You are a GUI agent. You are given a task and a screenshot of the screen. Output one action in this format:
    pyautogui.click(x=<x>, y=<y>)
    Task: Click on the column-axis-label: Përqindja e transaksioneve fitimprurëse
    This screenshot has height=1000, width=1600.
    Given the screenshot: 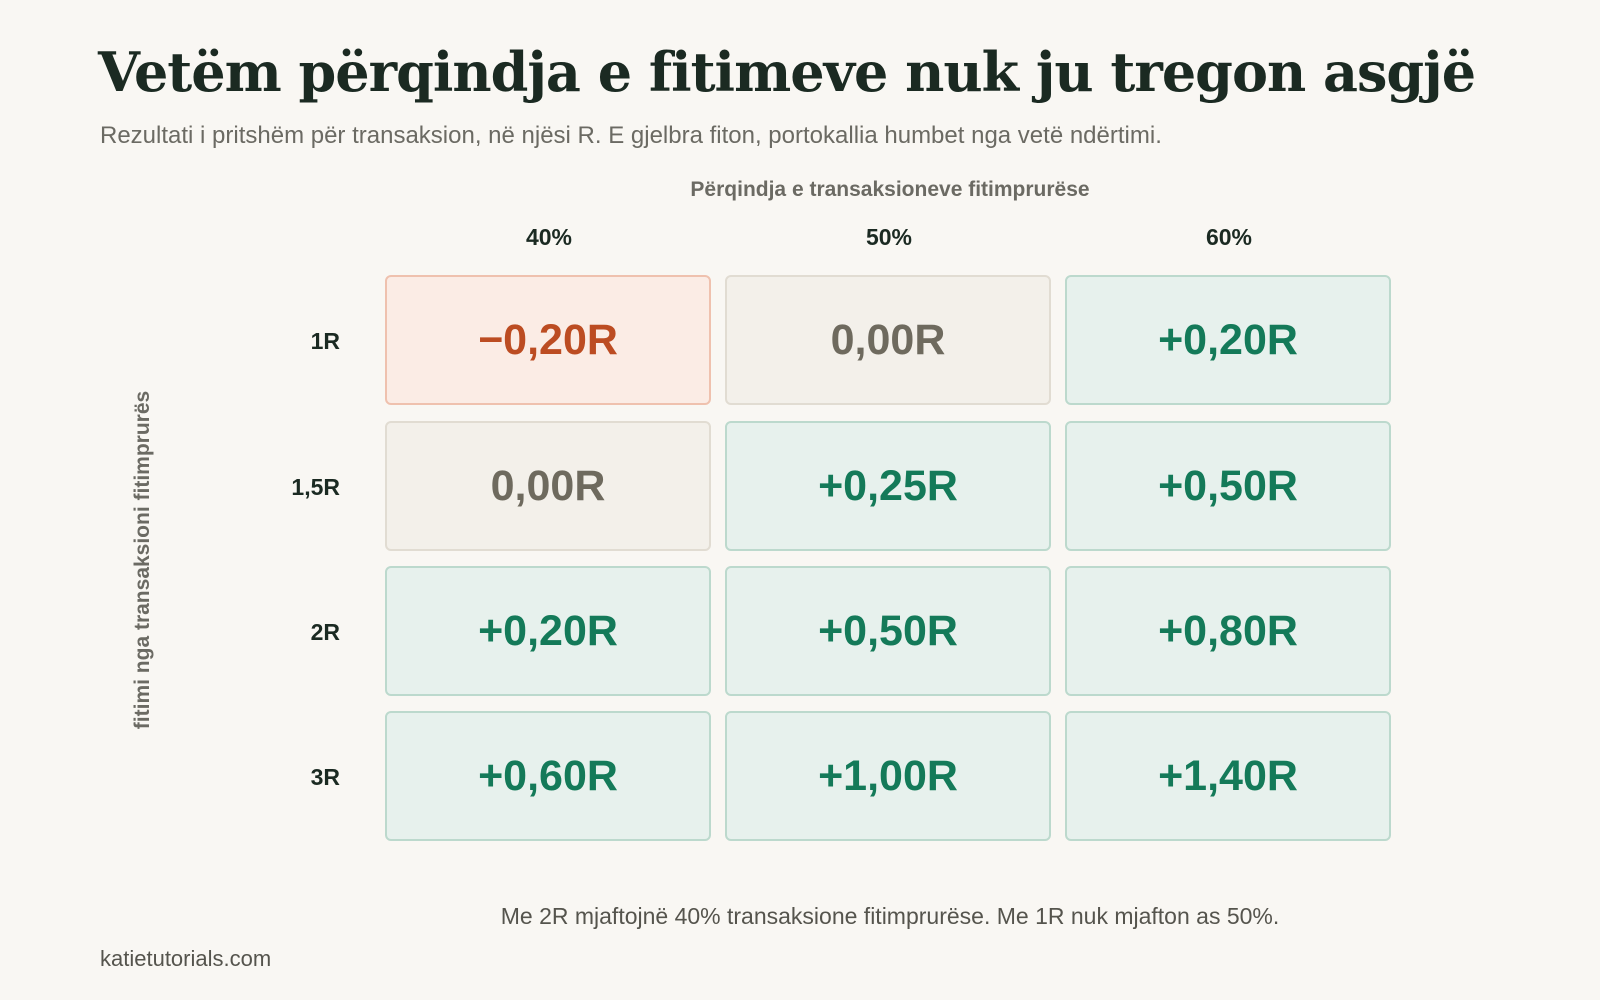 What is the action you would take?
    pyautogui.click(x=890, y=189)
    